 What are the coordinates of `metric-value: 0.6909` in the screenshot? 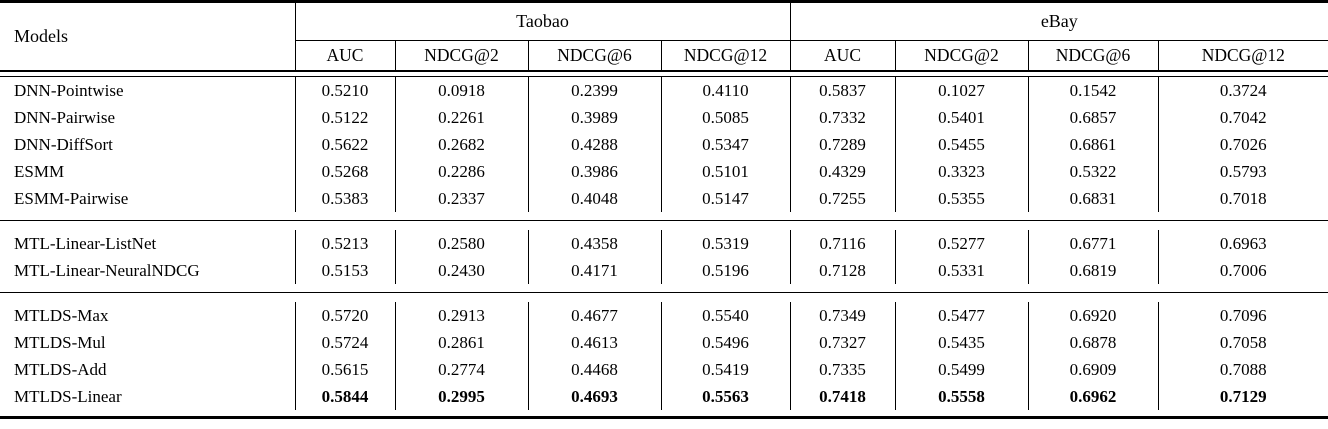 It's located at (1093, 369).